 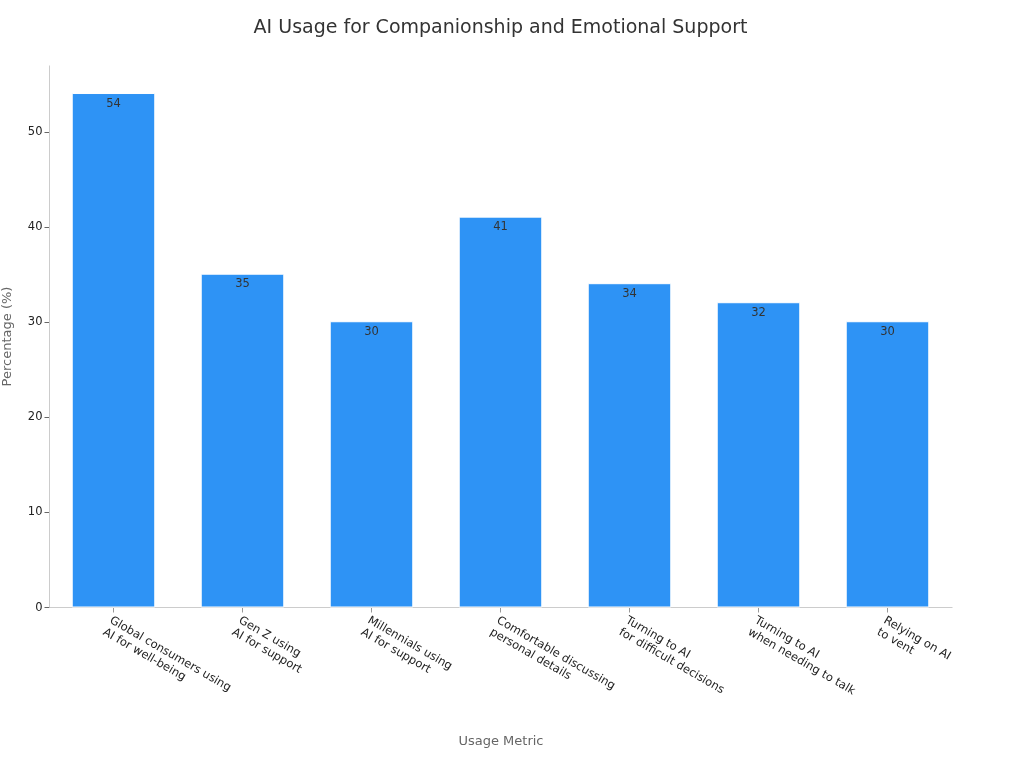 What do you see at coordinates (629, 292) in the screenshot?
I see `data-label: 34` at bounding box center [629, 292].